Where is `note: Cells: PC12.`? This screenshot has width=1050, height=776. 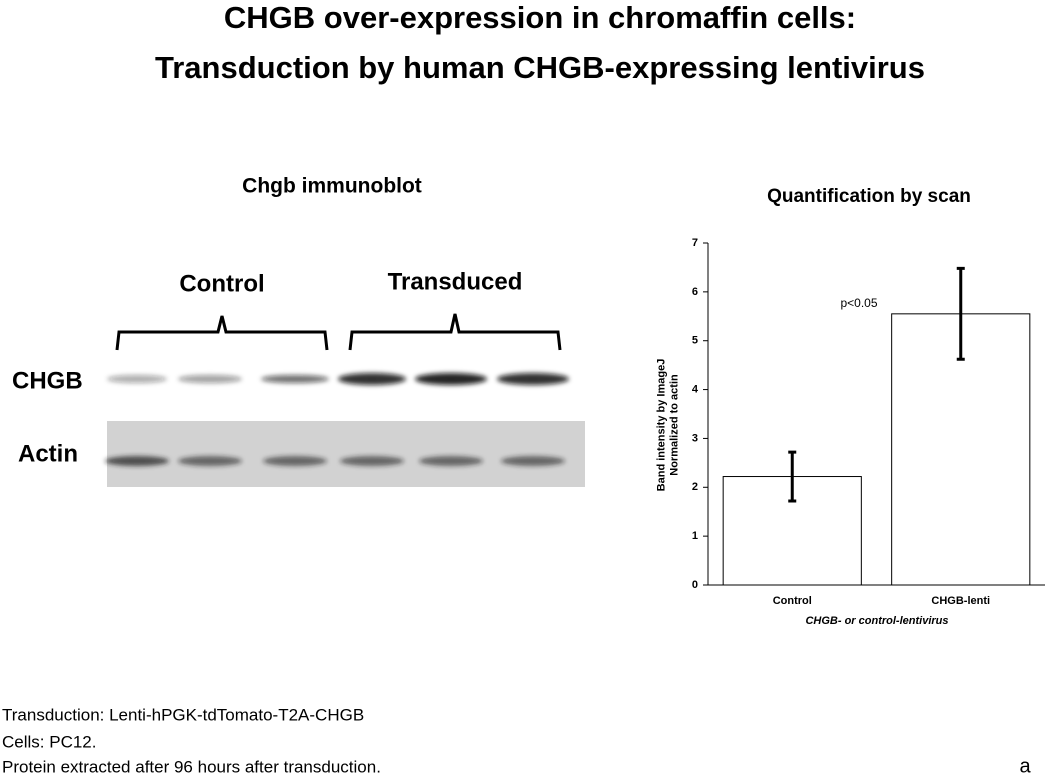 note: Cells: PC12. is located at coordinates (49, 741).